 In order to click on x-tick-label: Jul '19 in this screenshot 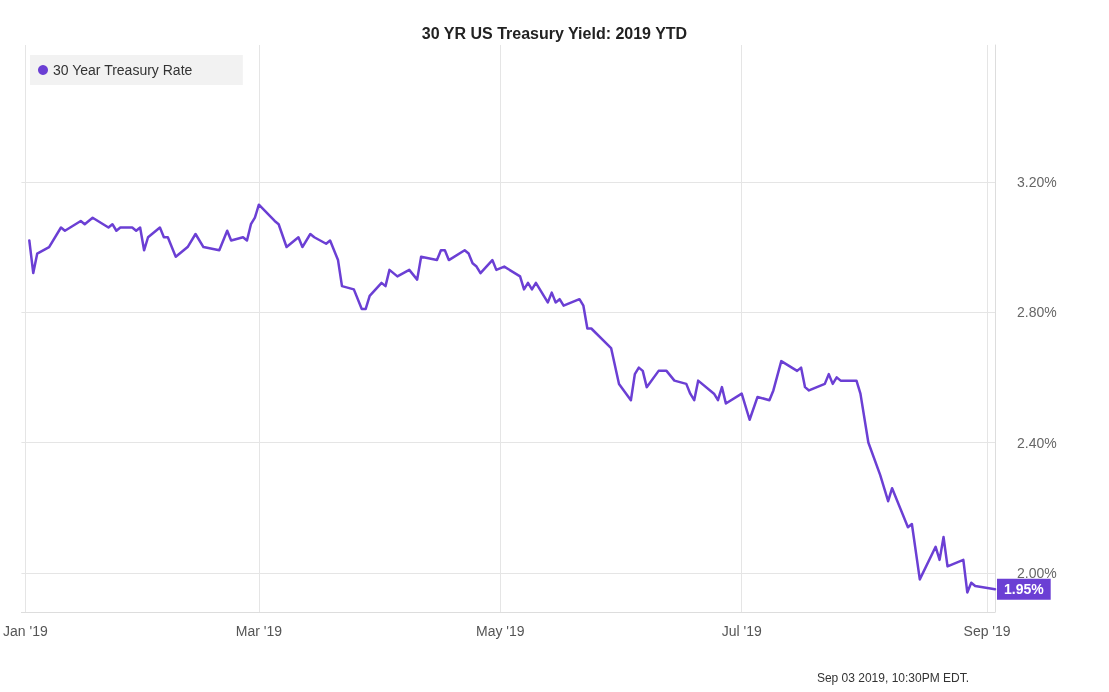, I will do `click(741, 631)`.